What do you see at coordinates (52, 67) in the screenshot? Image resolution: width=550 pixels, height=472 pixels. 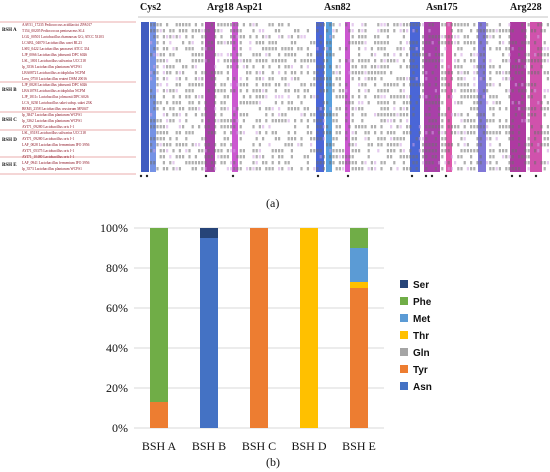 I see `sequence-name: lp_3536 Lactobacillus plantarum WCFS1` at bounding box center [52, 67].